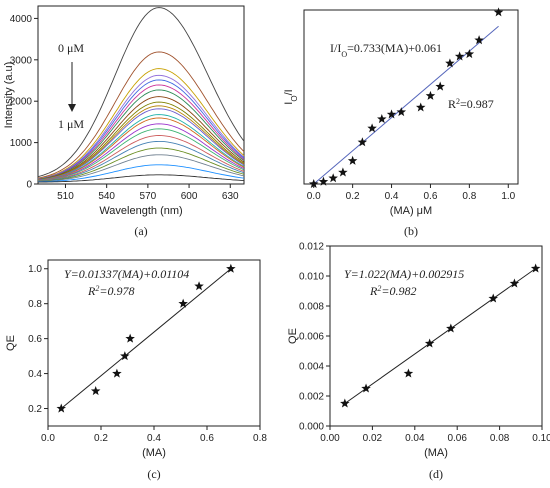 This screenshot has width=550, height=488. Describe the element at coordinates (21, 143) in the screenshot. I see `y-tick-label: 1000` at that location.